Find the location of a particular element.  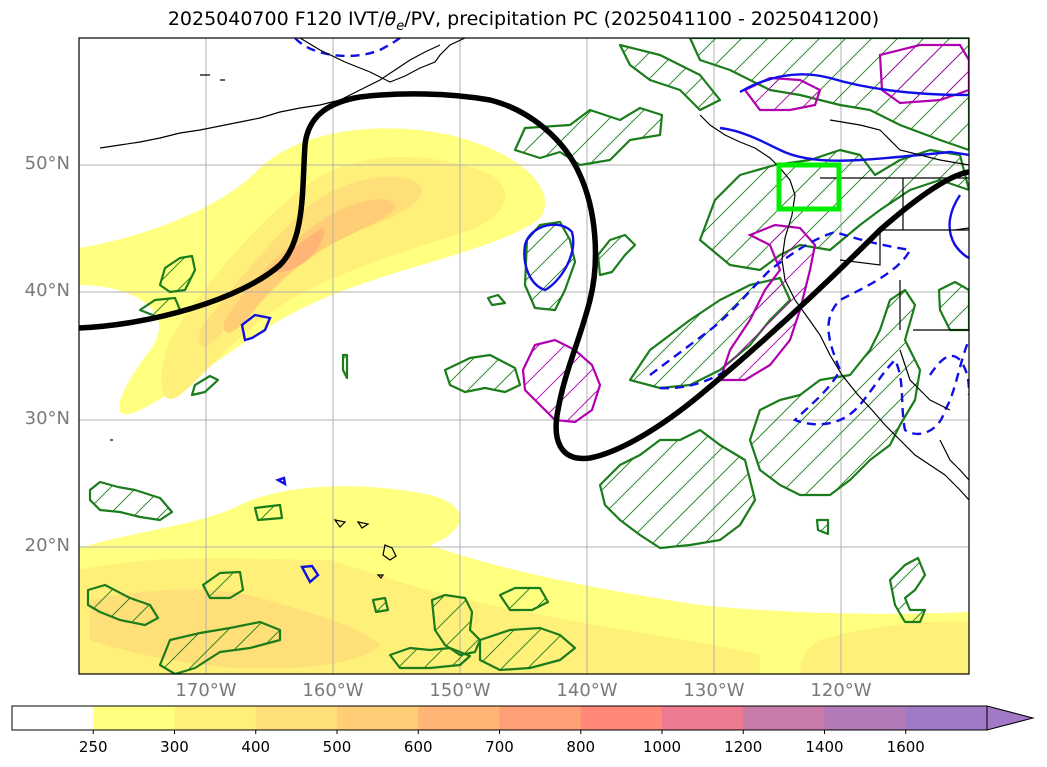

target-region-box is located at coordinates (809, 187).